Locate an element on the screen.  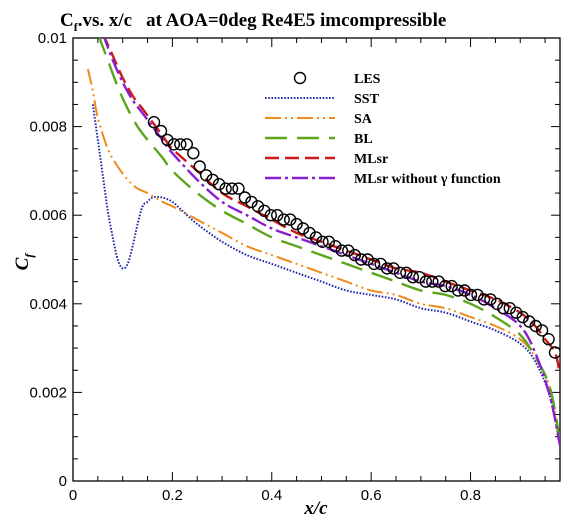
legend-label-mlsr-without-function: MLsr without γ function is located at coordinates (427, 179).